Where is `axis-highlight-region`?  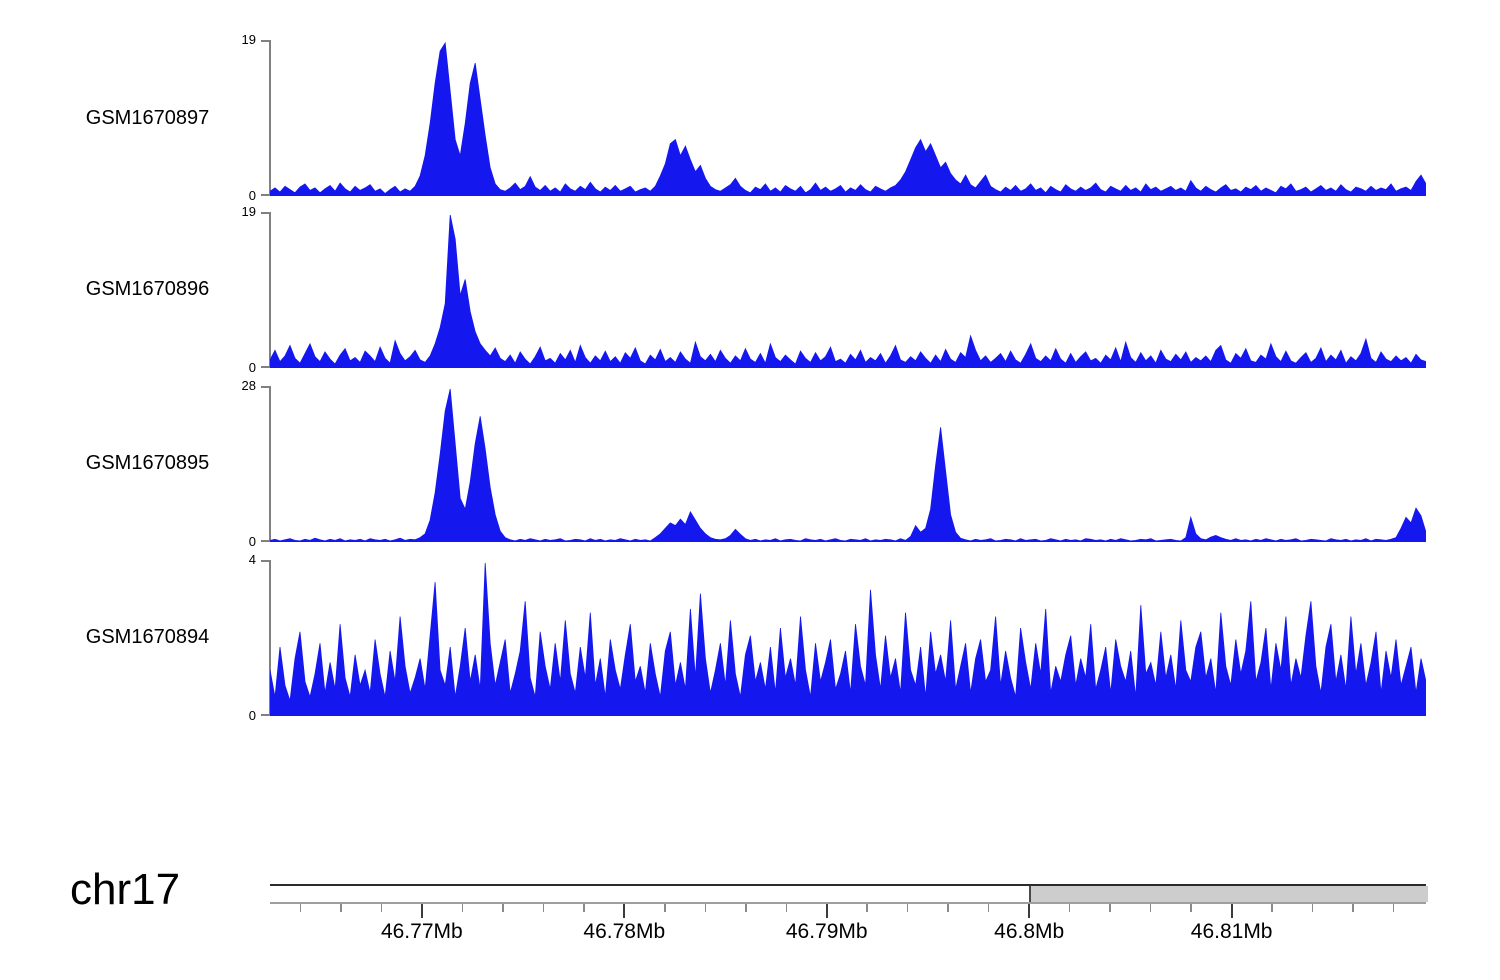
axis-highlight-region is located at coordinates (1228, 894).